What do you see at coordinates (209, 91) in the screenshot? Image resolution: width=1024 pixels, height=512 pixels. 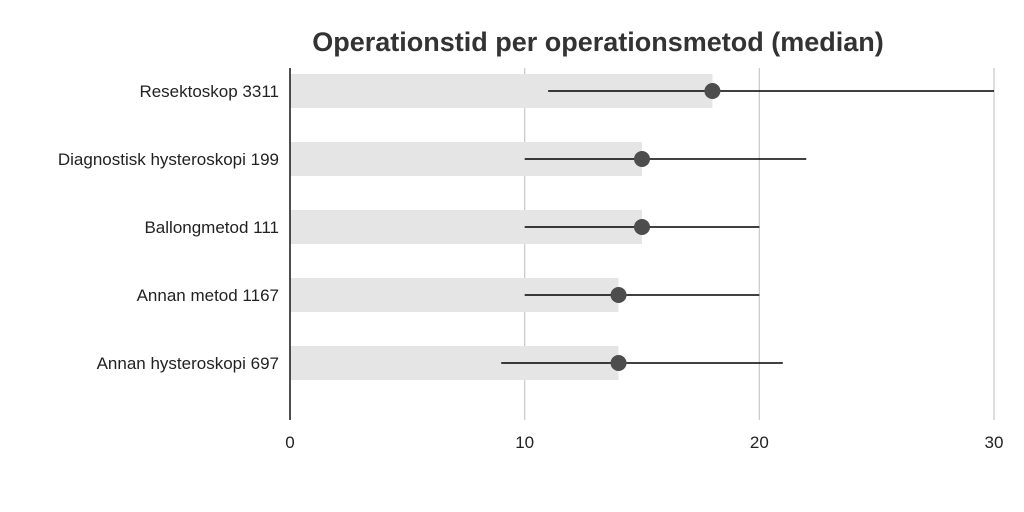 I see `category-label-0: Resektoskop 3311` at bounding box center [209, 91].